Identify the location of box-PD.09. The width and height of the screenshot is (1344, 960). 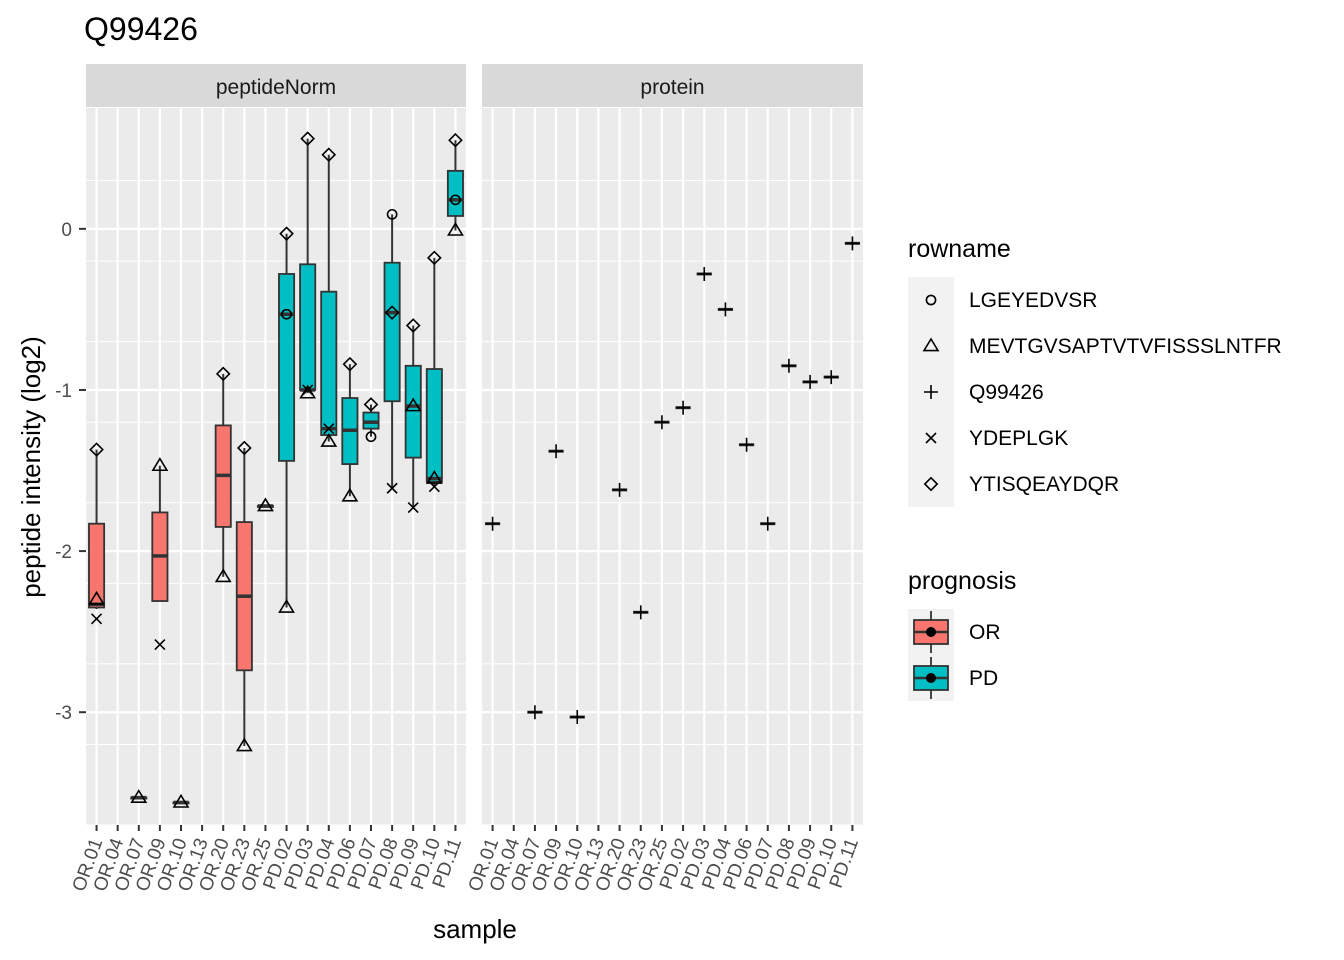
(413, 416).